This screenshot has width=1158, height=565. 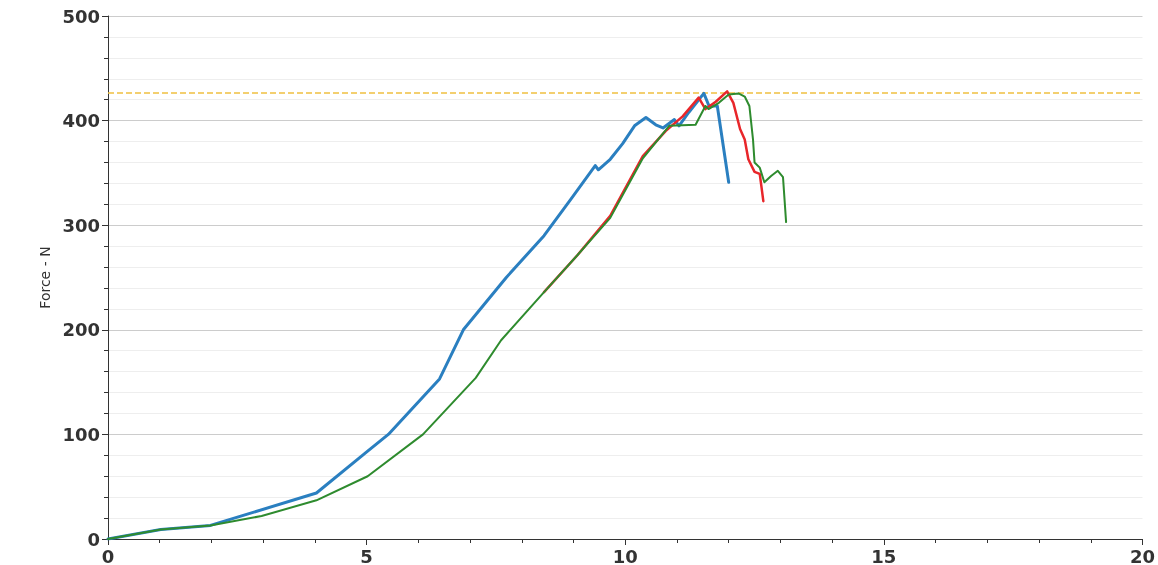 I want to click on x-tick-label: 10, so click(x=625, y=555).